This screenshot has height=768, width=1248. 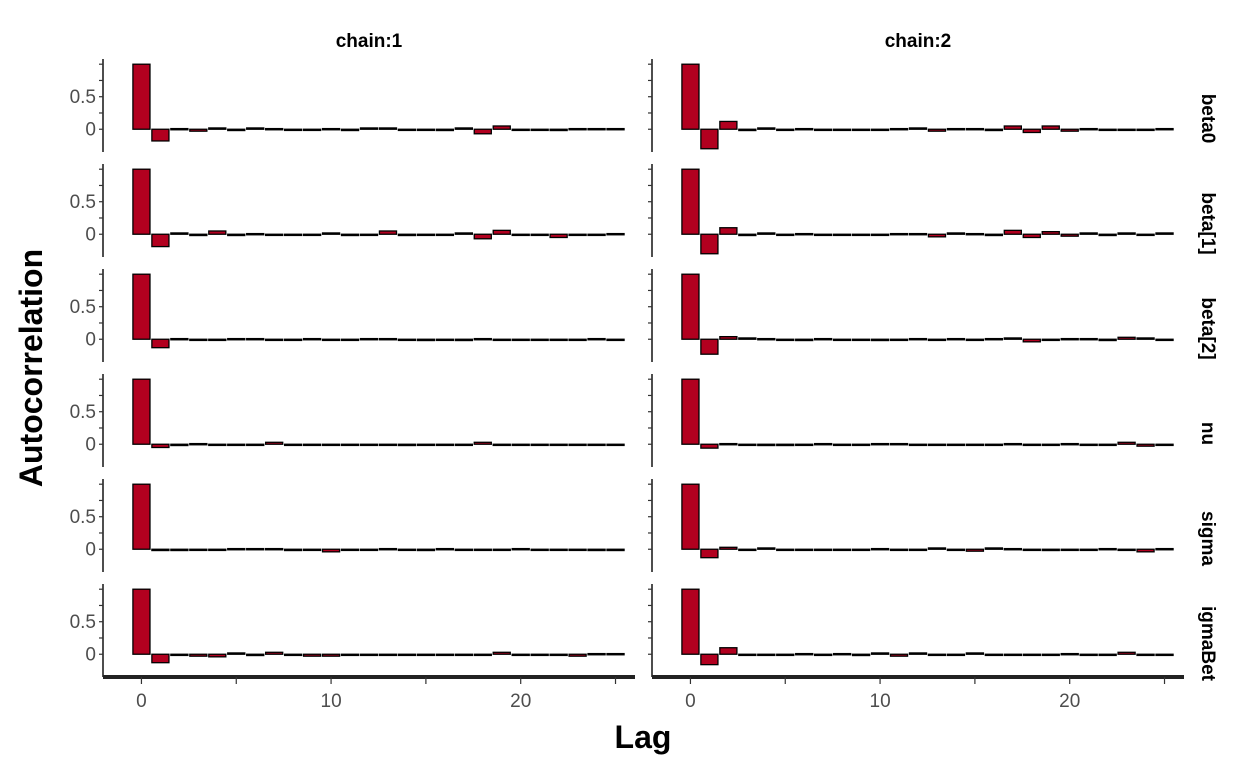 I want to click on facet-strip-label-row: igmaBet, so click(x=1207, y=644).